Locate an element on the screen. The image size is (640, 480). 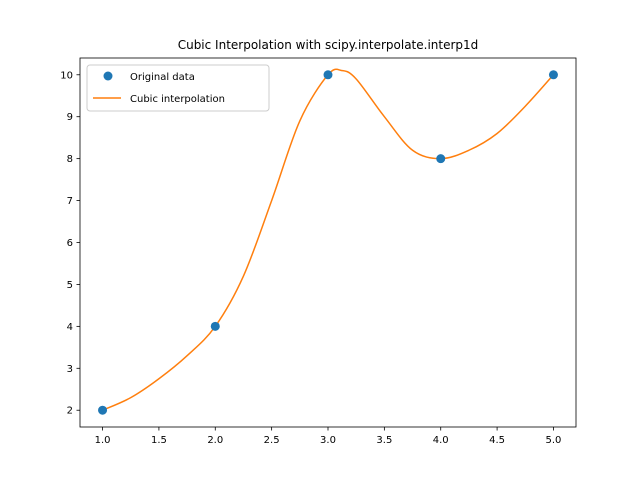
x-tick-label: 2.0 is located at coordinates (215, 440).